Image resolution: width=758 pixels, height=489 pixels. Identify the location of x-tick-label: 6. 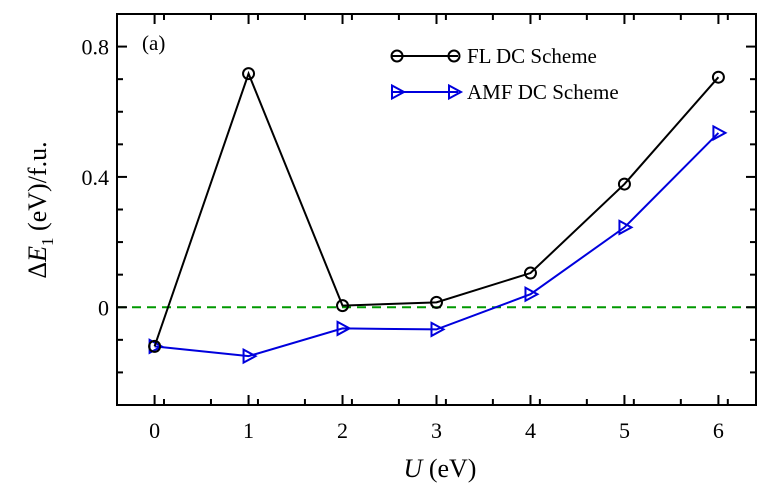
(718, 430).